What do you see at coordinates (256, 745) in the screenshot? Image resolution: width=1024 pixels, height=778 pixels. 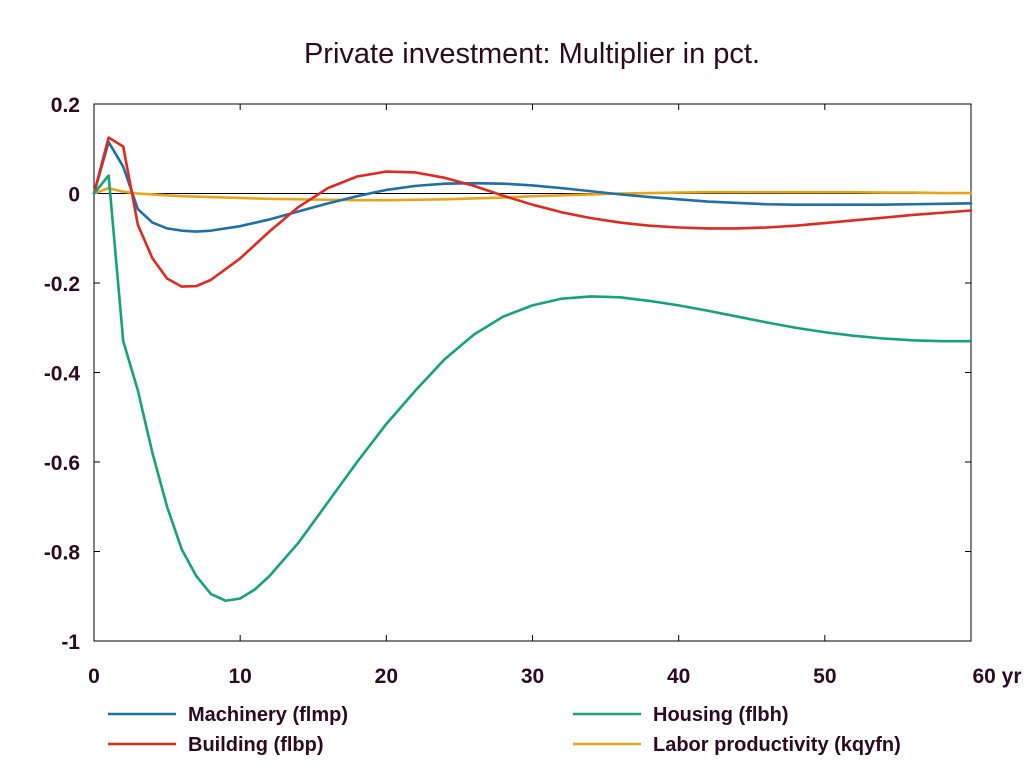 I see `legend-label: Building (flbp)` at bounding box center [256, 745].